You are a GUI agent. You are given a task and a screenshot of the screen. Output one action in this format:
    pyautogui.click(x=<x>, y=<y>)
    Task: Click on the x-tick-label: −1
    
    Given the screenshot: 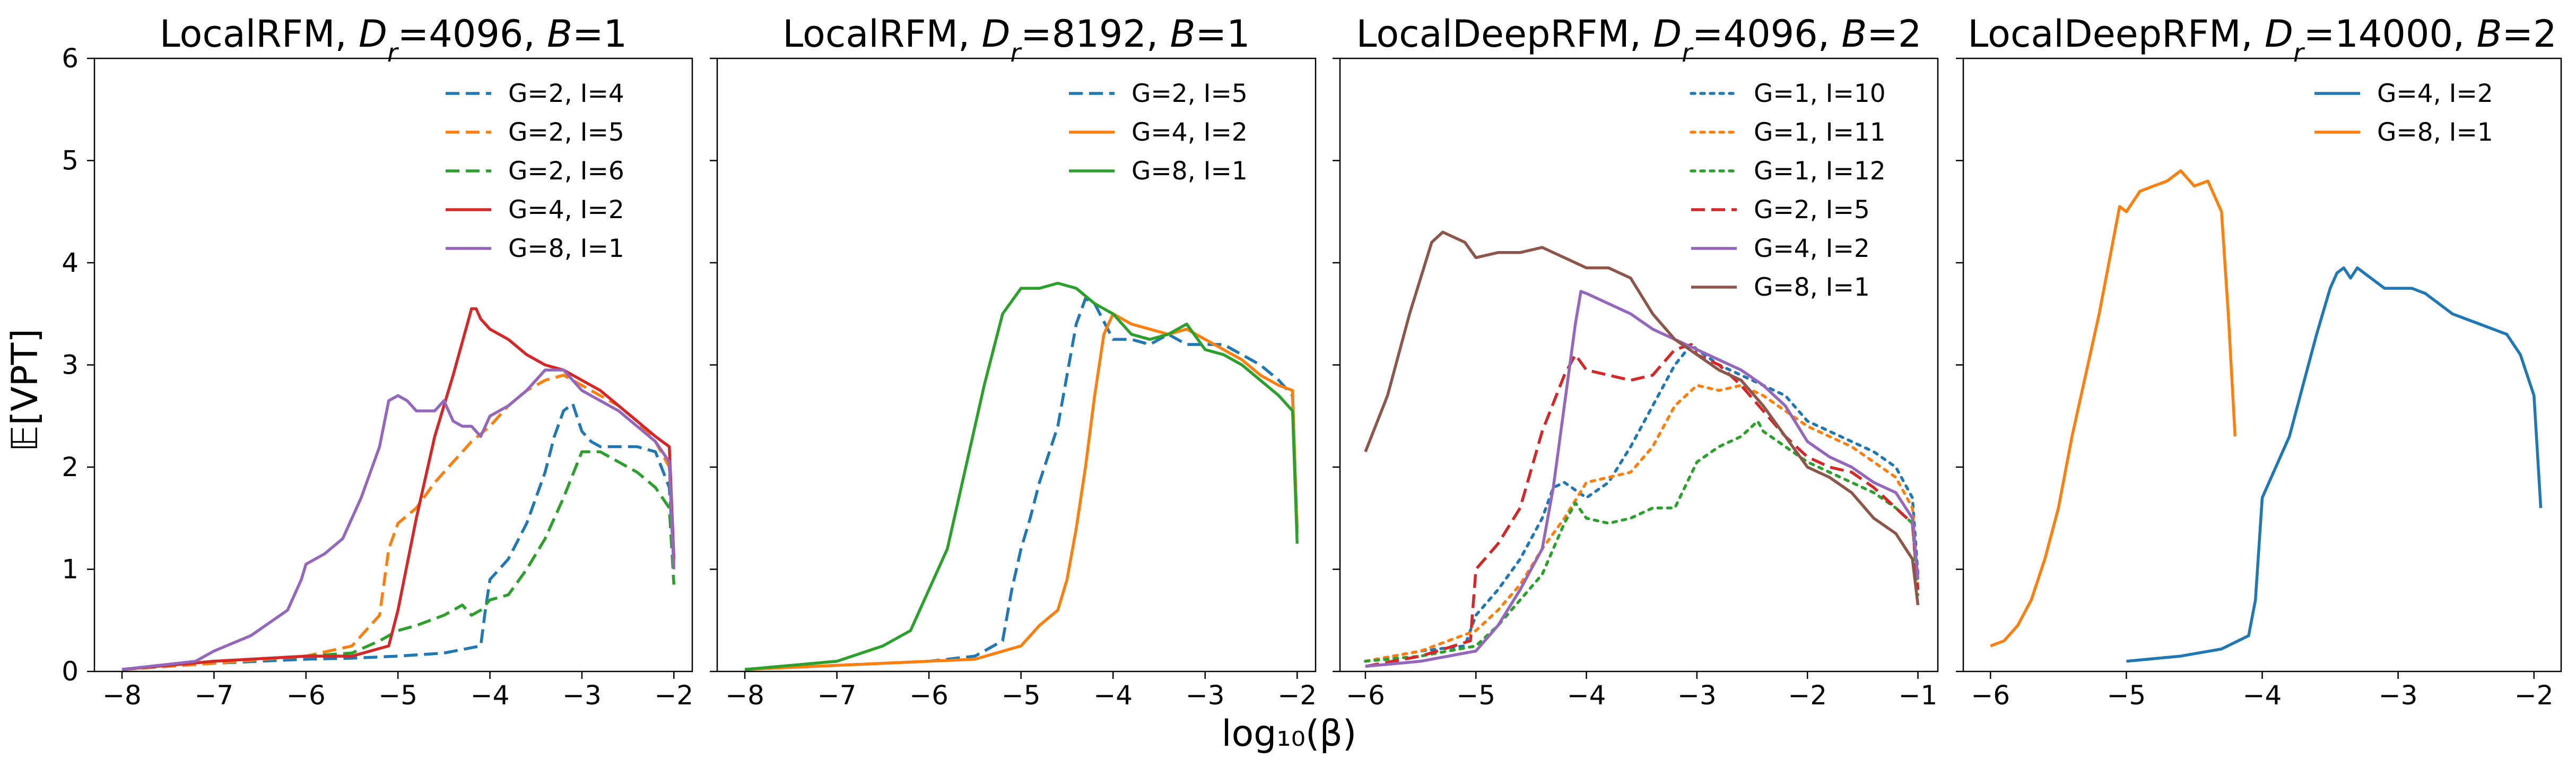 What is the action you would take?
    pyautogui.click(x=1918, y=695)
    